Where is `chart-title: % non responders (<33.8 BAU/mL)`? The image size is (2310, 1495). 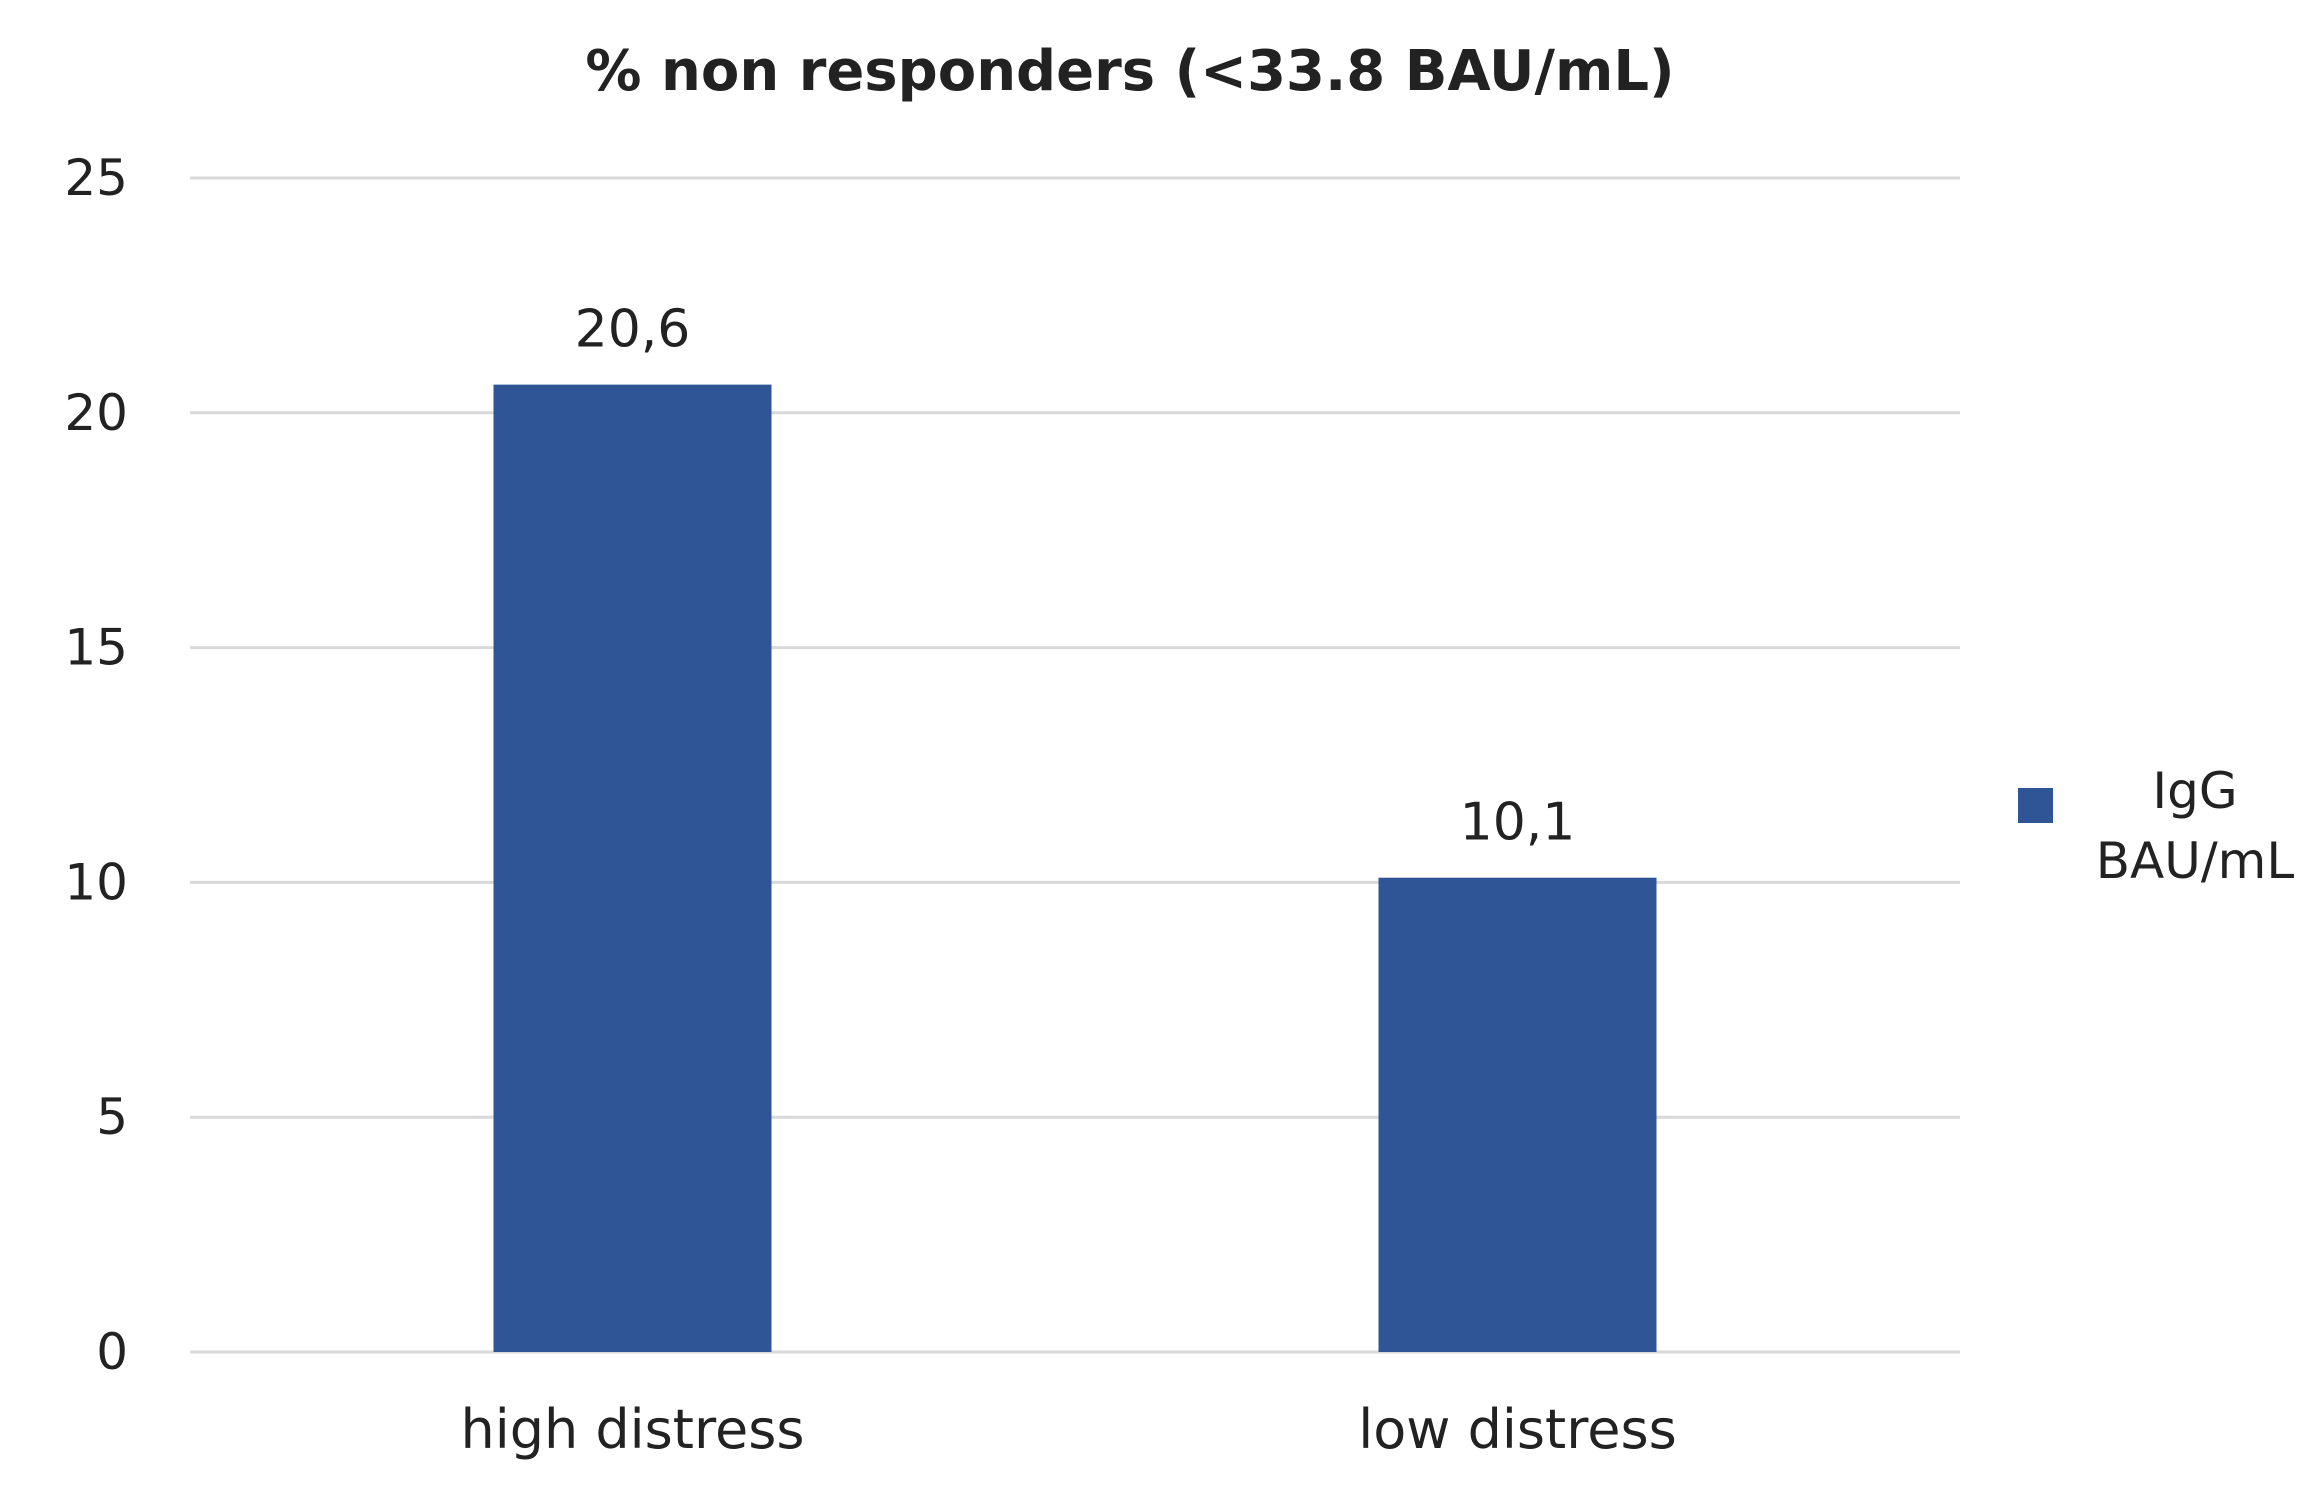
chart-title: % non responders (<33.8 BAU/mL) is located at coordinates (1129, 71).